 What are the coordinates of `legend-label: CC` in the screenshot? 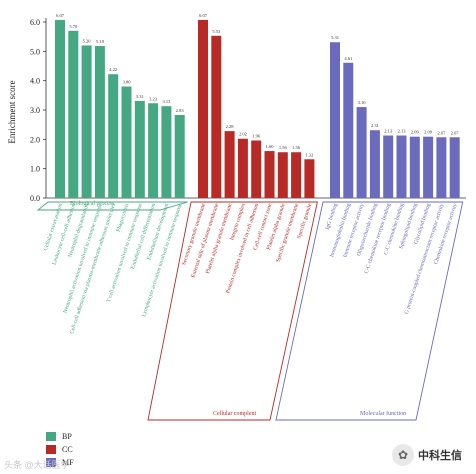 It's located at (67, 449).